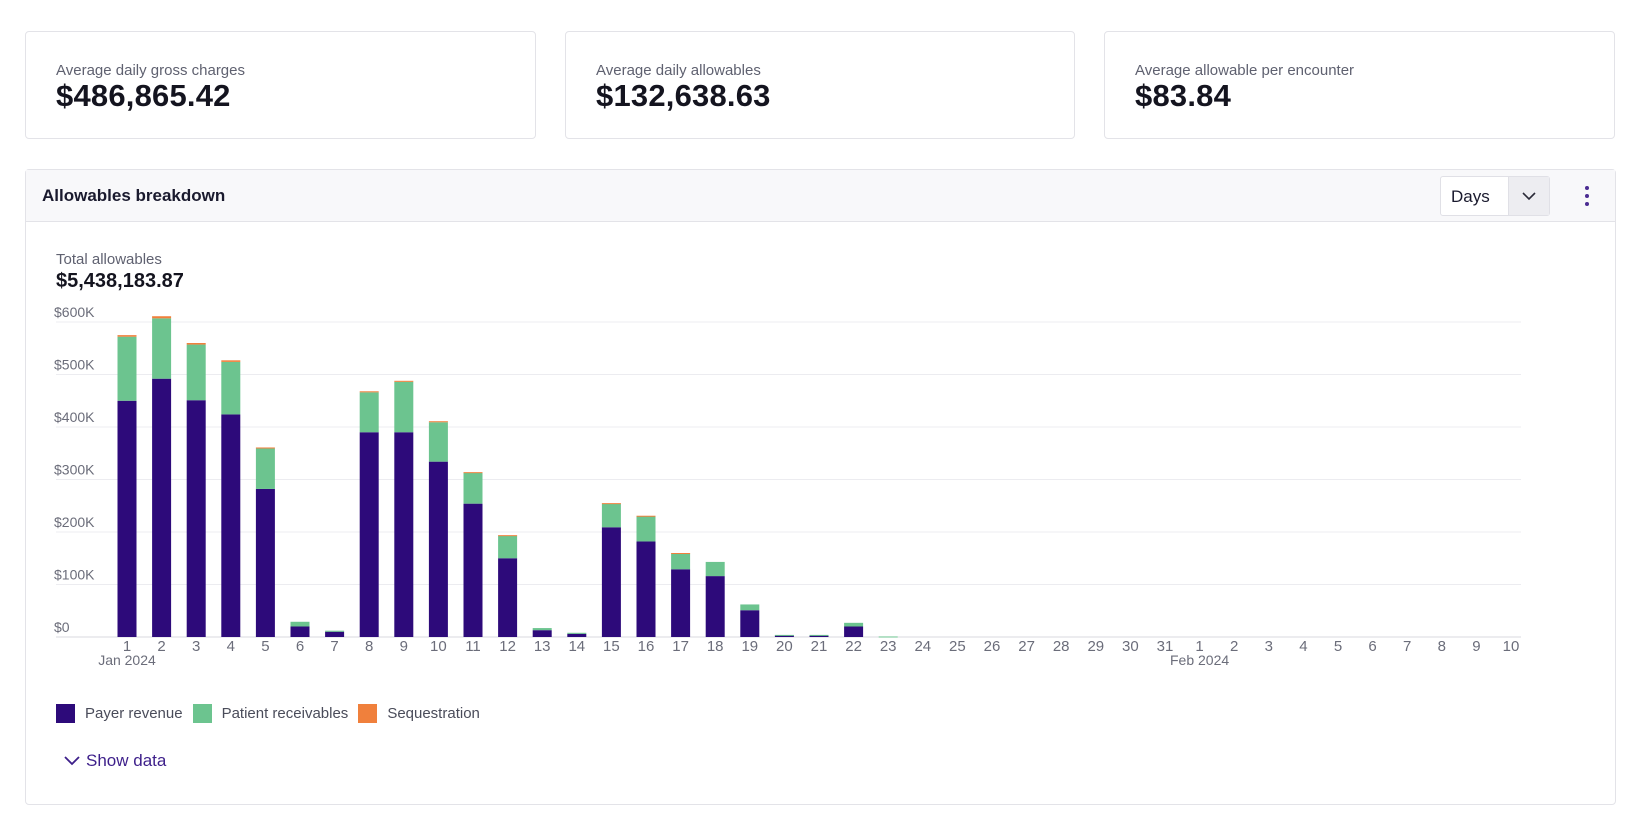  I want to click on kpi-value: $132,638.63, so click(683, 95).